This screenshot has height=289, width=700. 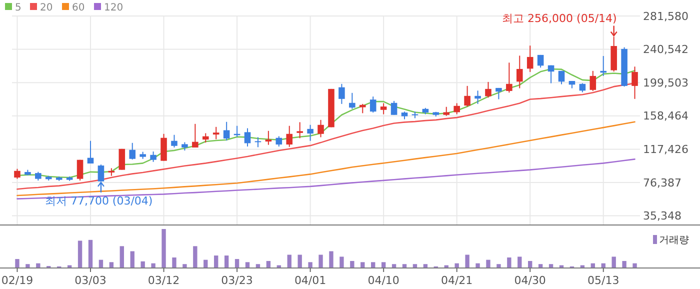 I want to click on legend-label: 120, so click(x=114, y=8).